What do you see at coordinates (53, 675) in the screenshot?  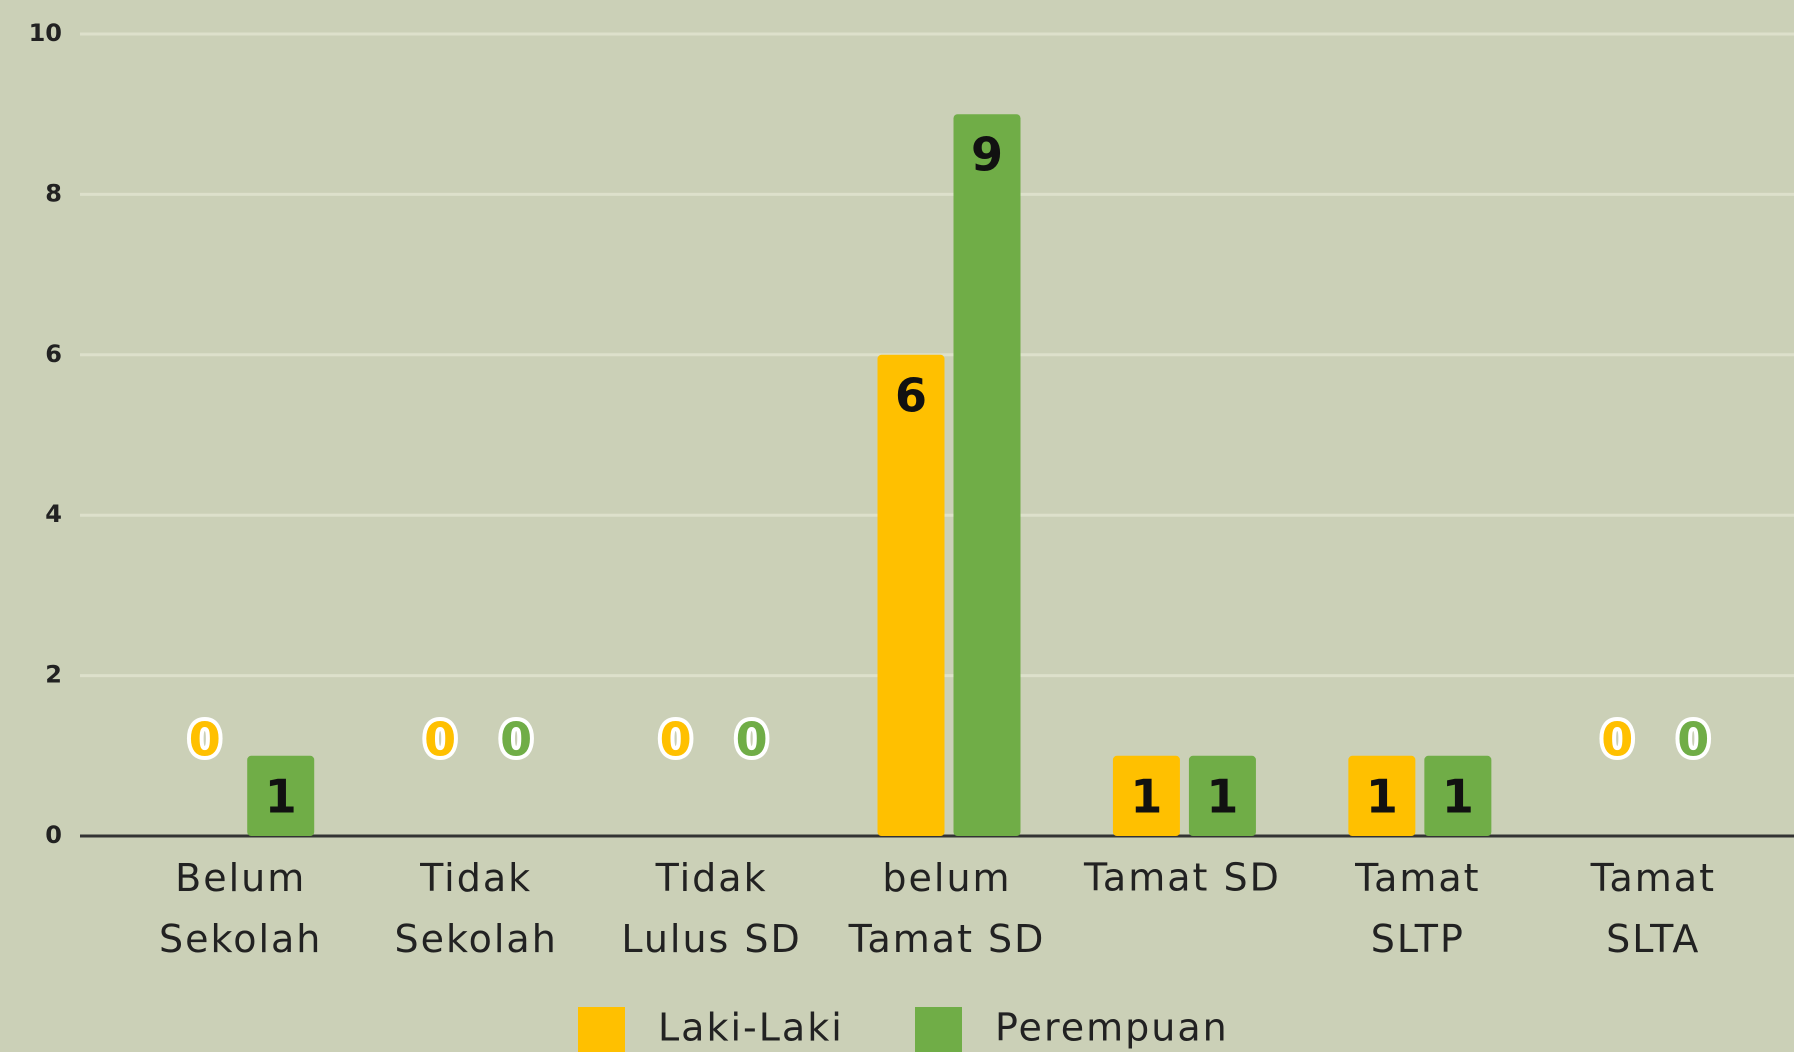 I see `y-tick-label: 2` at bounding box center [53, 675].